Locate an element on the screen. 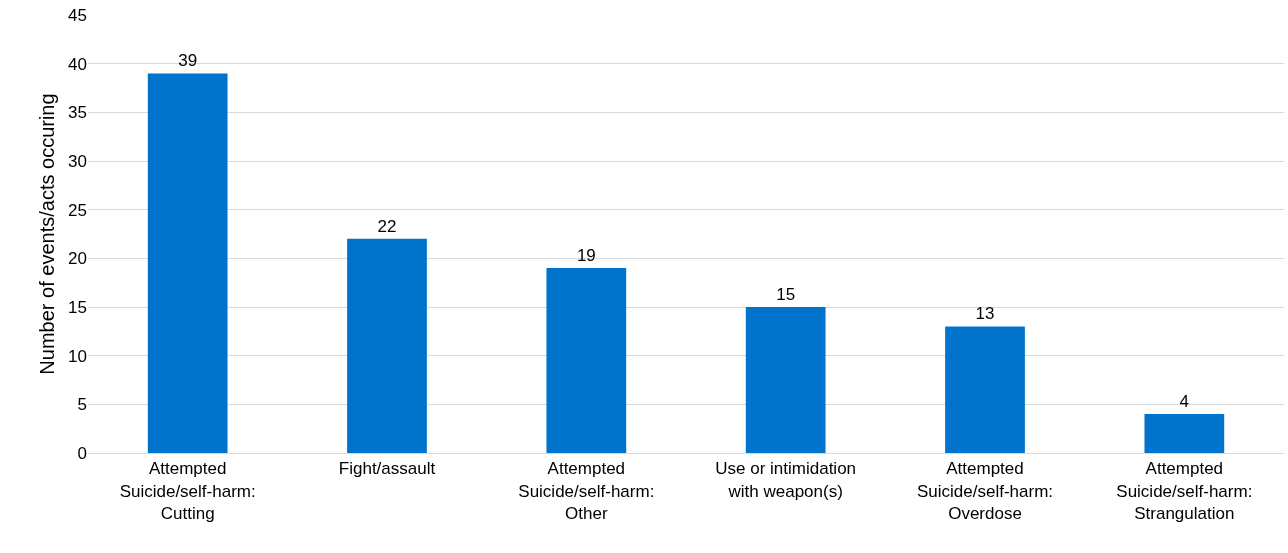  y-tick-label: 5 is located at coordinates (82, 405).